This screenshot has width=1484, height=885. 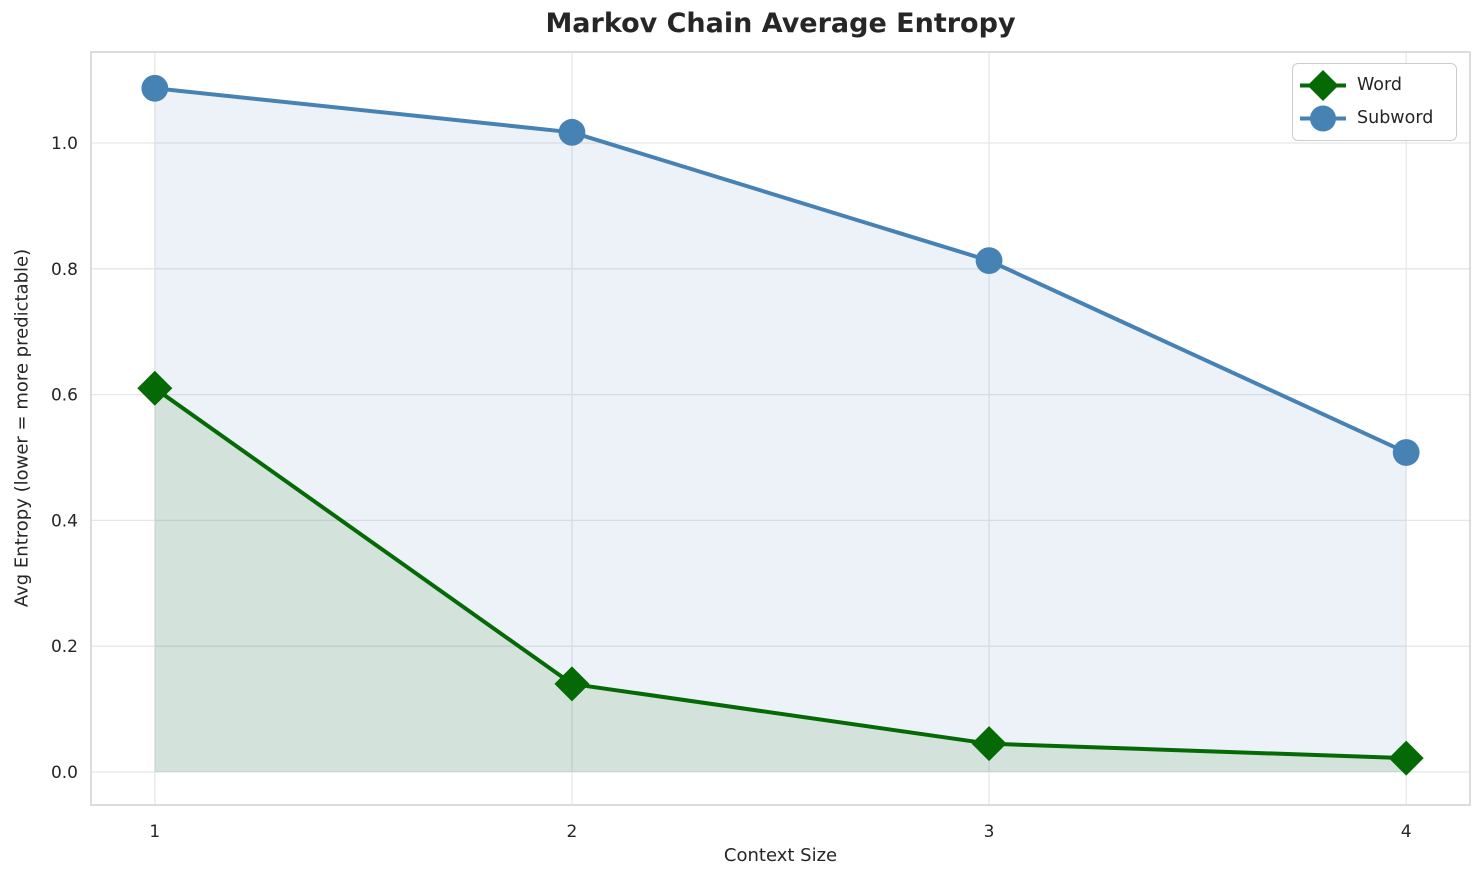 What do you see at coordinates (1379, 84) in the screenshot?
I see `legend-label-word: Word` at bounding box center [1379, 84].